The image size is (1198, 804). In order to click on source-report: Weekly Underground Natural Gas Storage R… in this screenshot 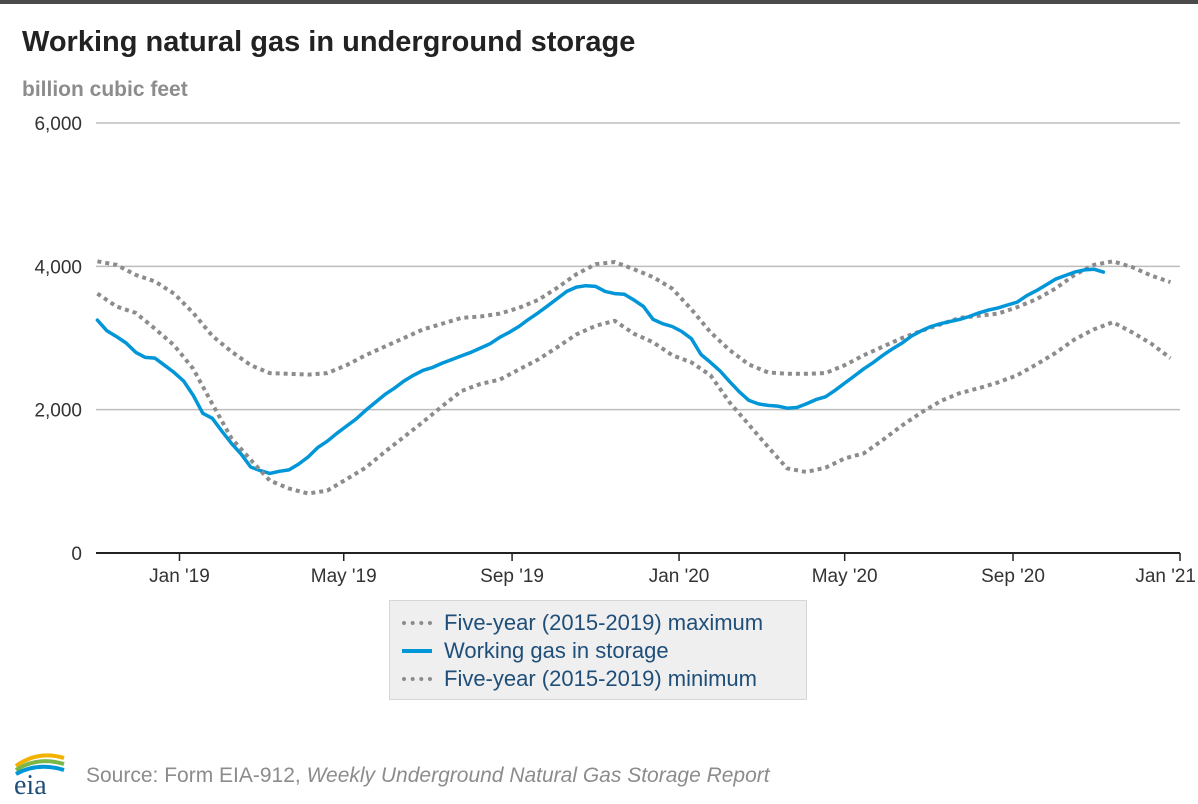, I will do `click(538, 775)`.